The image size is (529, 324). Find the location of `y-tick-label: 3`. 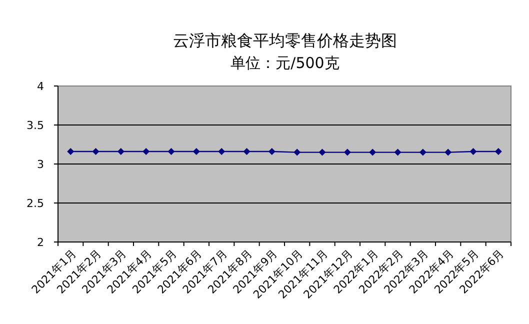

y-tick-label: 3 is located at coordinates (40, 164).